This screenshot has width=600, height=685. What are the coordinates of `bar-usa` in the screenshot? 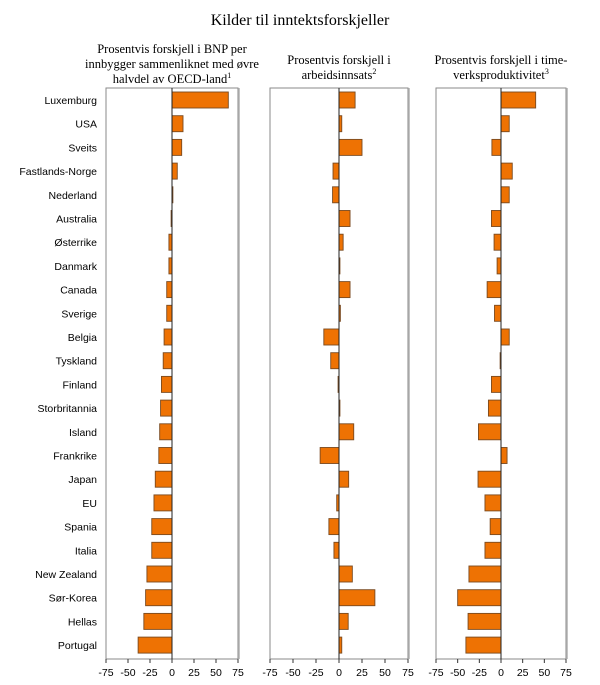 It's located at (177, 124).